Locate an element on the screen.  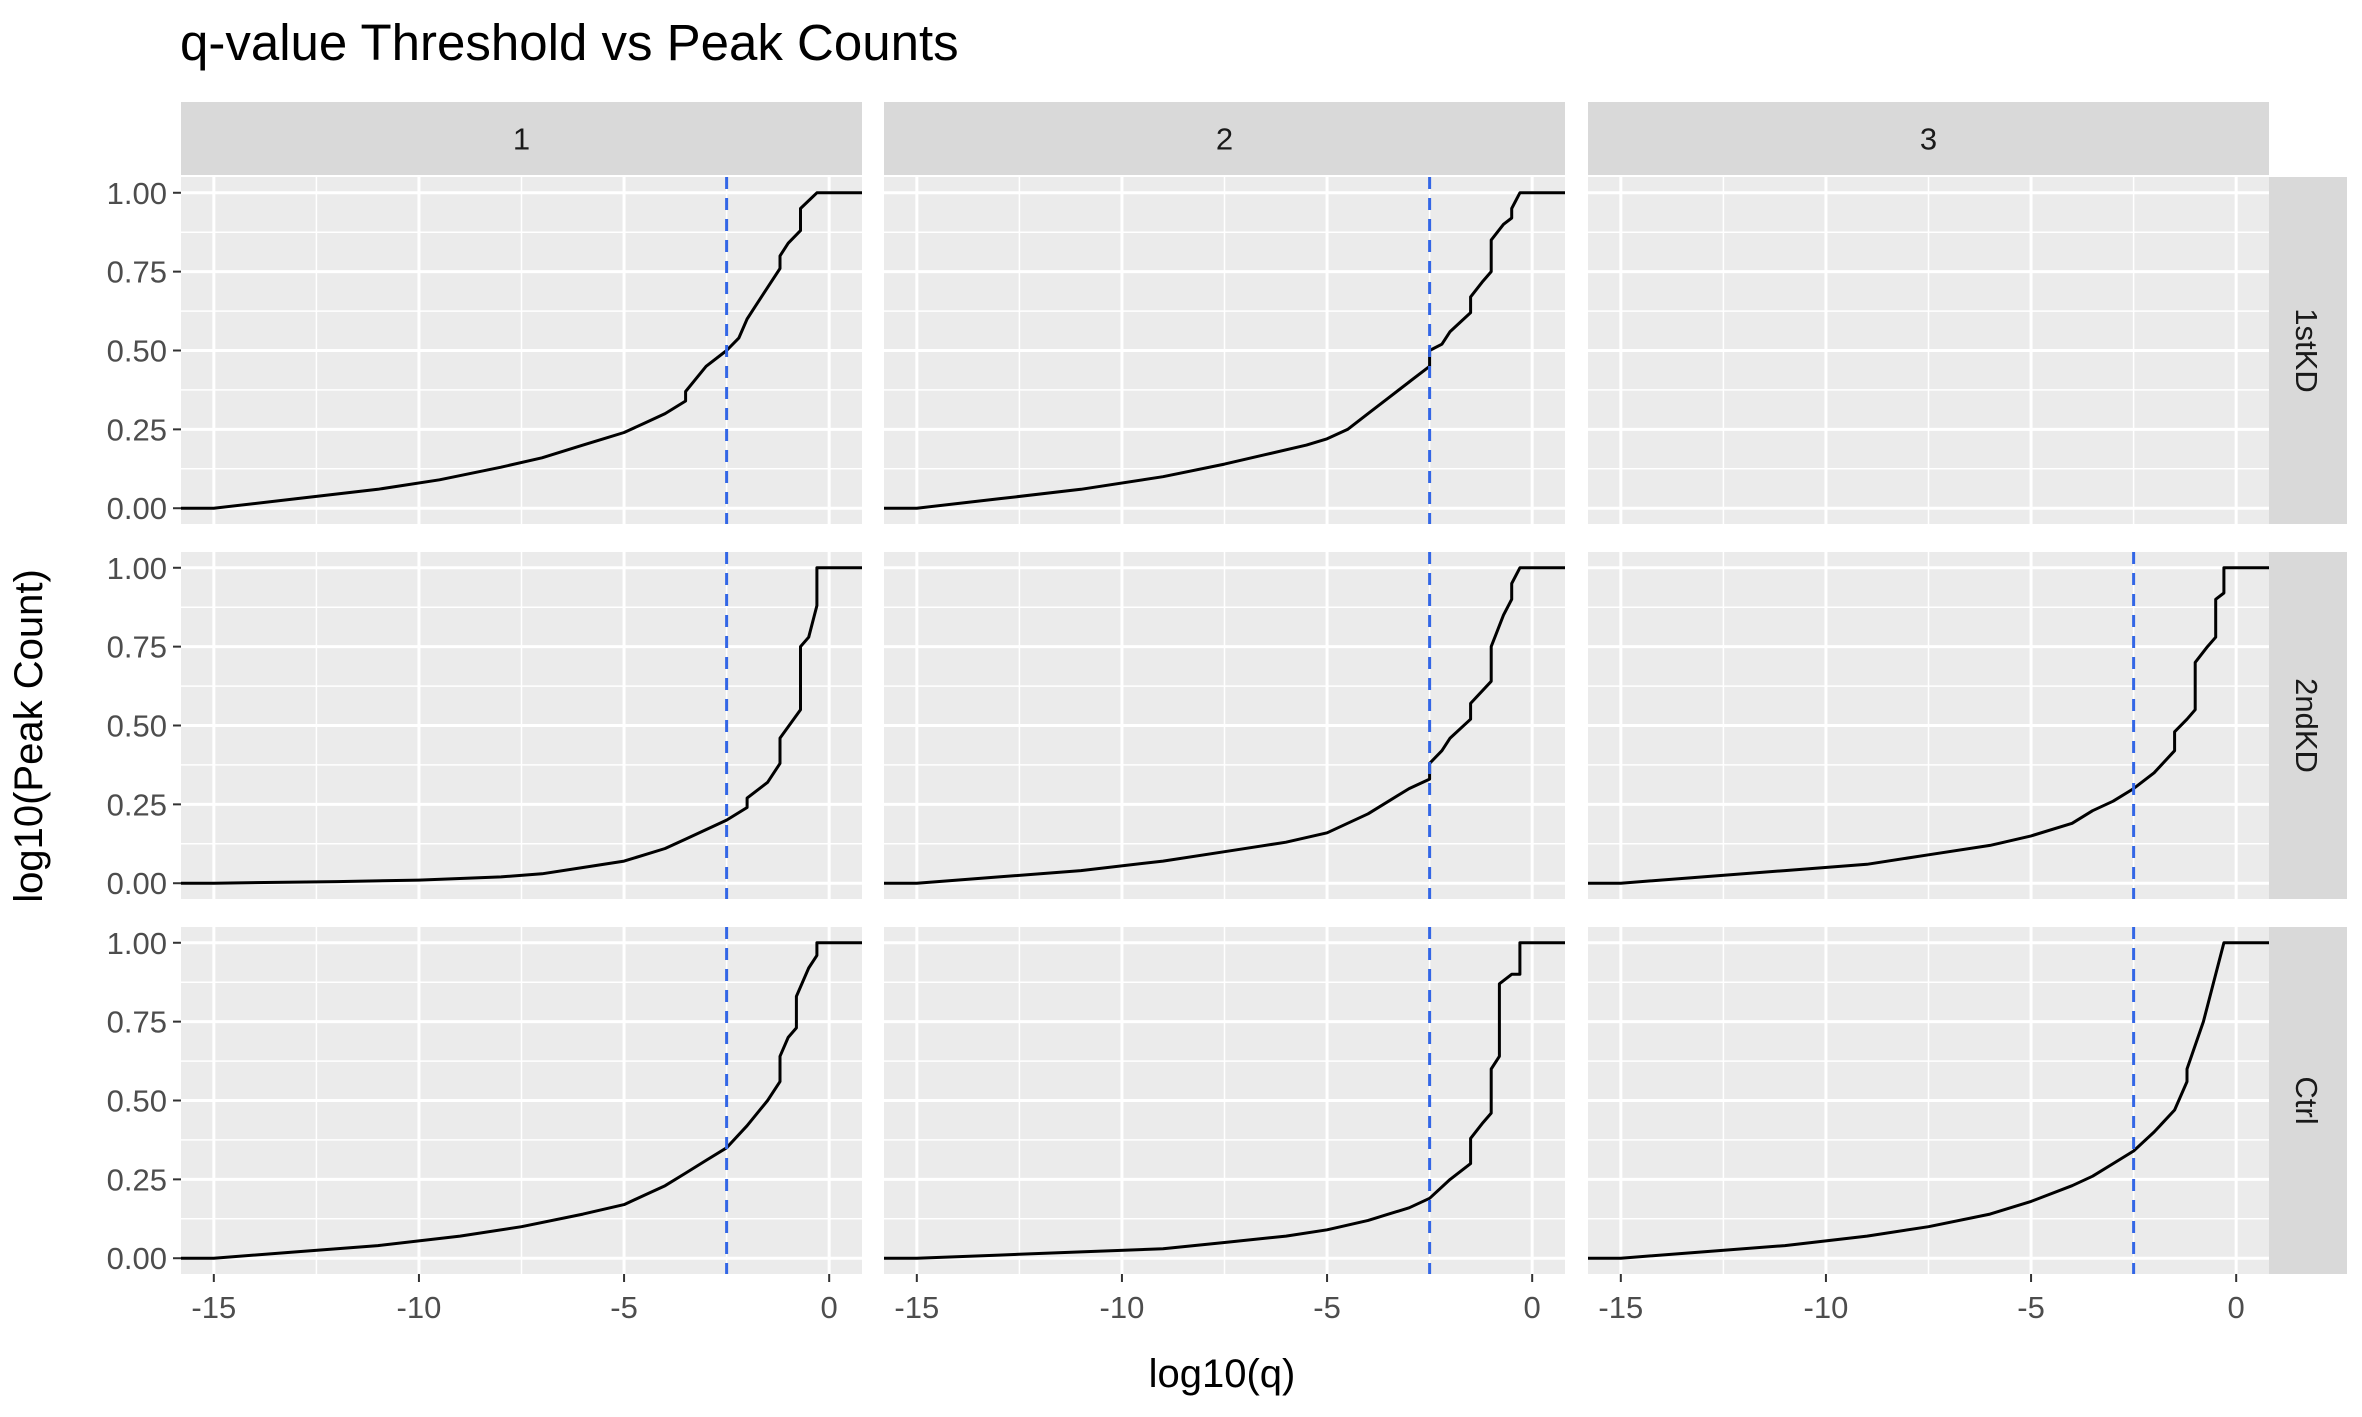
column-strip-label: 2 is located at coordinates (1224, 139).